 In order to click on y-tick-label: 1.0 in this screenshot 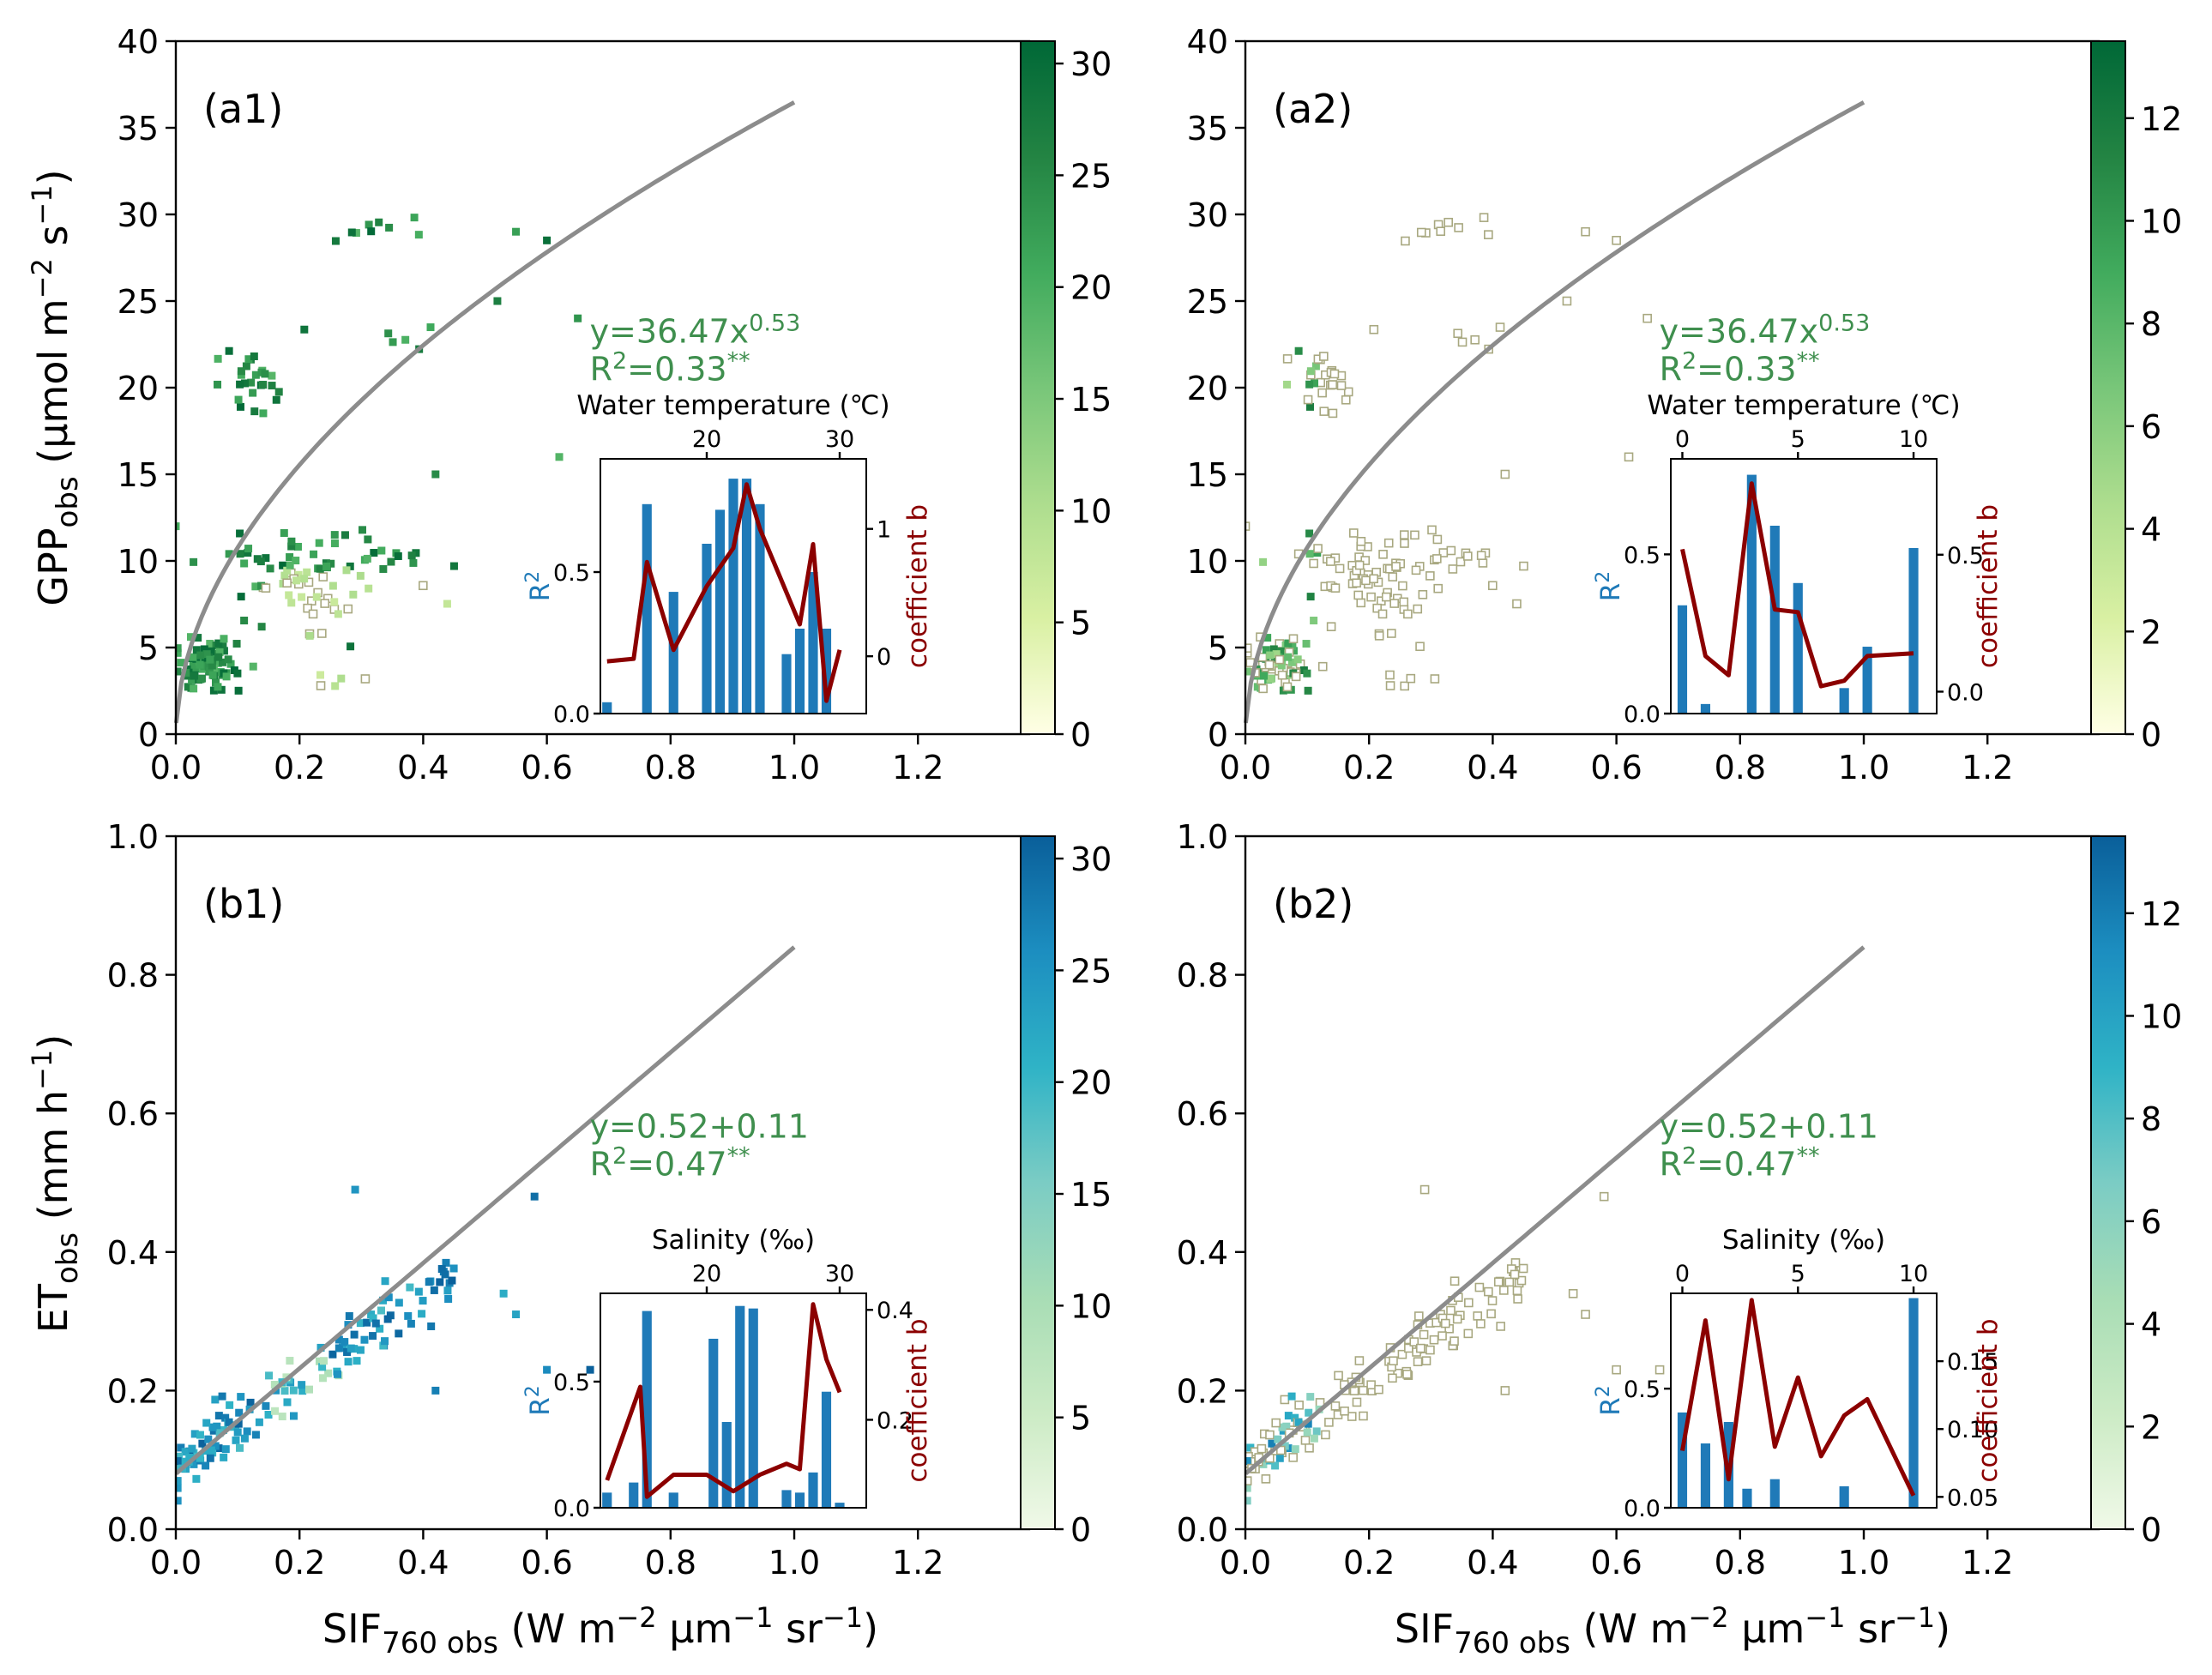, I will do `click(1202, 837)`.